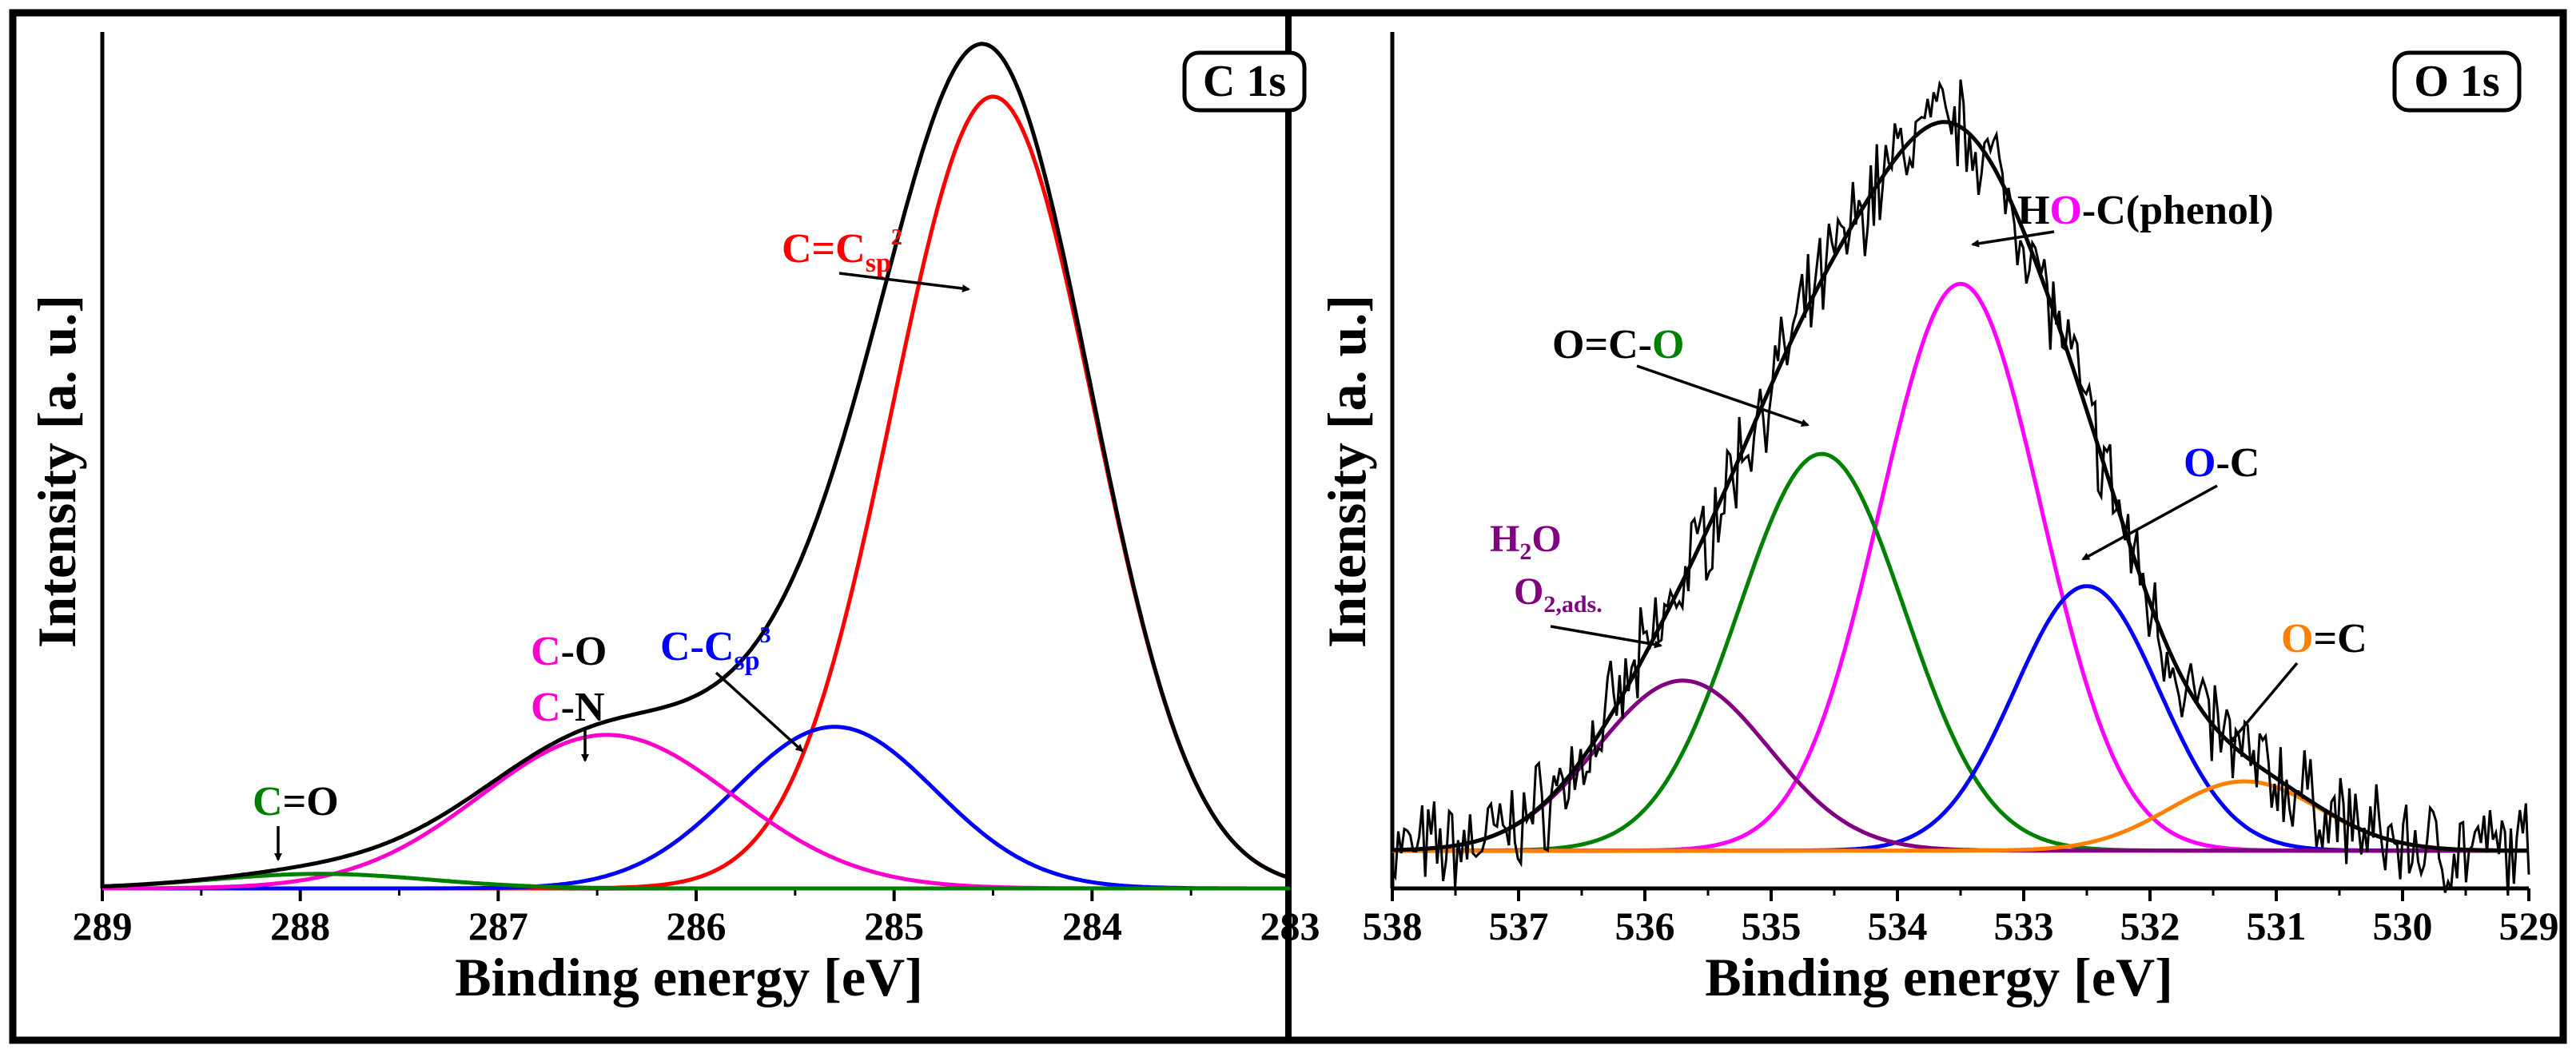 The width and height of the screenshot is (2576, 1053). I want to click on arrow-o-c, so click(2149, 522).